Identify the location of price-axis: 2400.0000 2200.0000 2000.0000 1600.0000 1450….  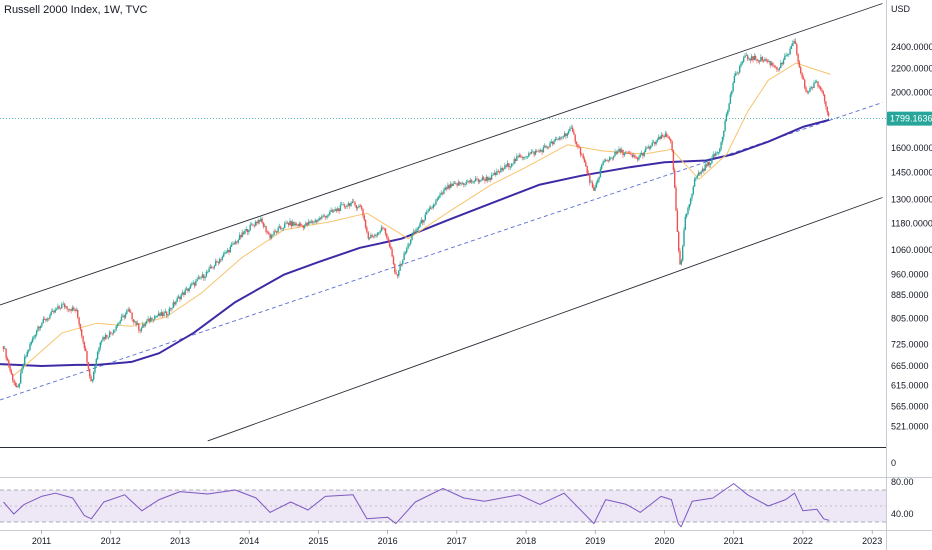
(911, 237).